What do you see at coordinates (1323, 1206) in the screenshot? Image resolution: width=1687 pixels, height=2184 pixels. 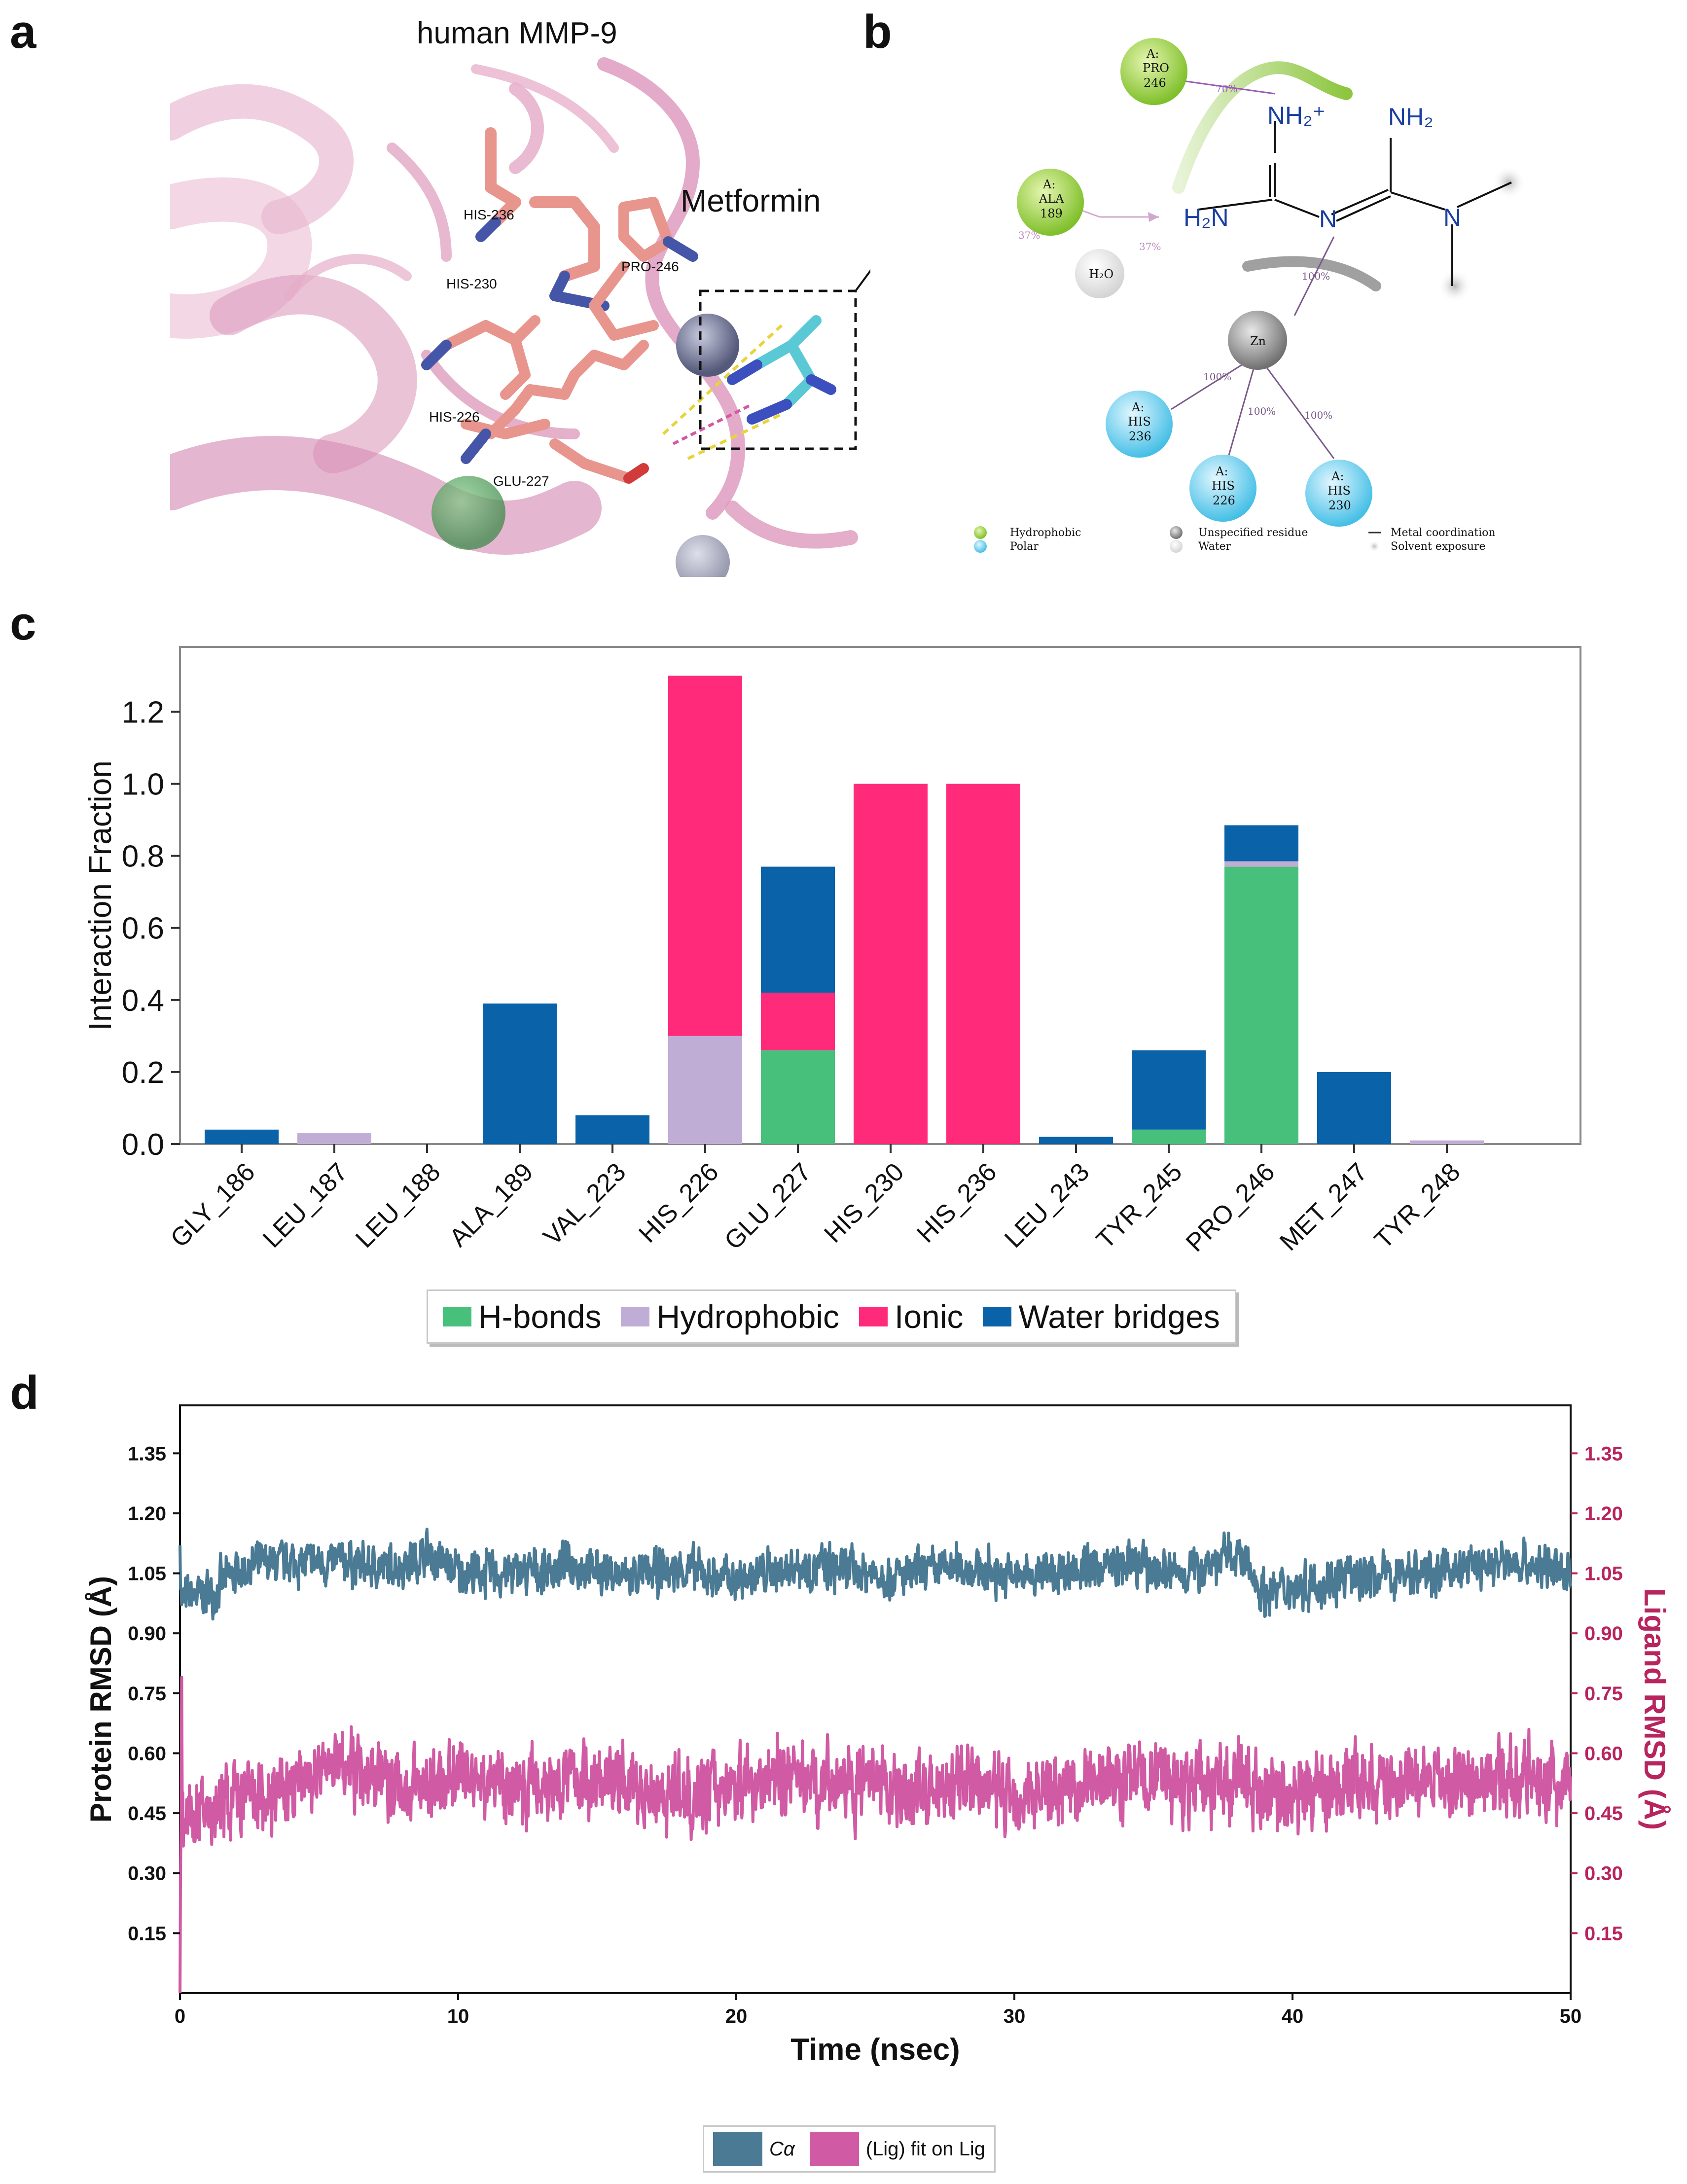 I see `x-tick-label-c: MET_247` at bounding box center [1323, 1206].